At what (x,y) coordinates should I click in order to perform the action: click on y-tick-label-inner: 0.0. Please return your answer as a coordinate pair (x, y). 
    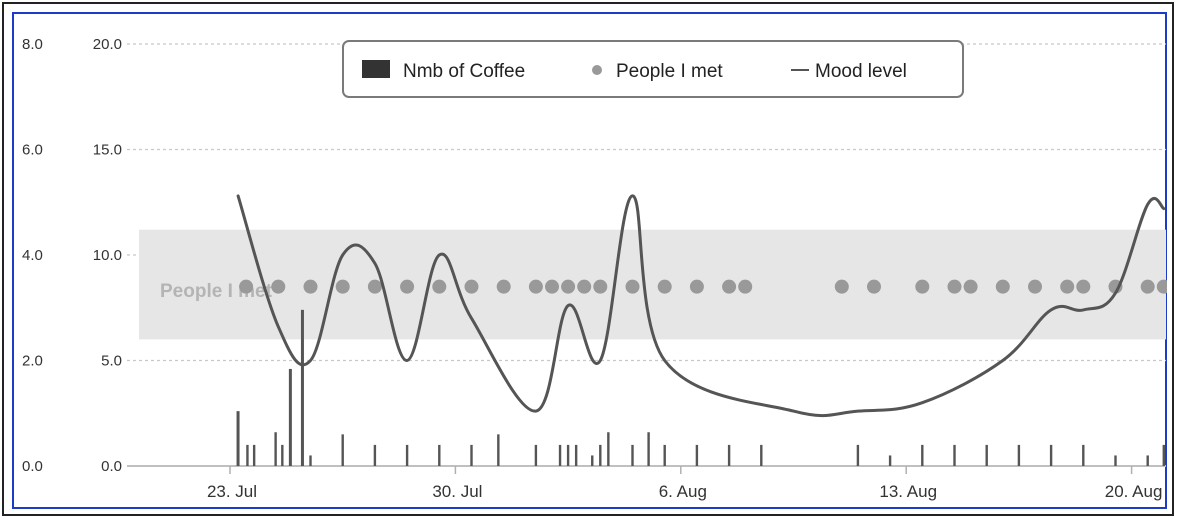
    Looking at the image, I should click on (111, 466).